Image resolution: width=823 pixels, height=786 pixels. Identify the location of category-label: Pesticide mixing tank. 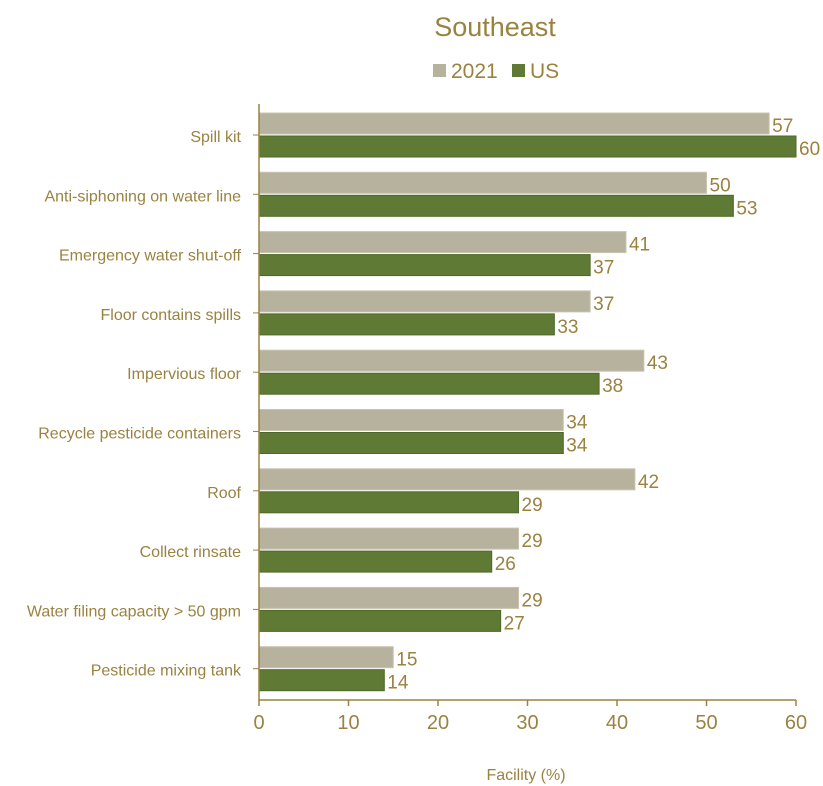
(166, 671).